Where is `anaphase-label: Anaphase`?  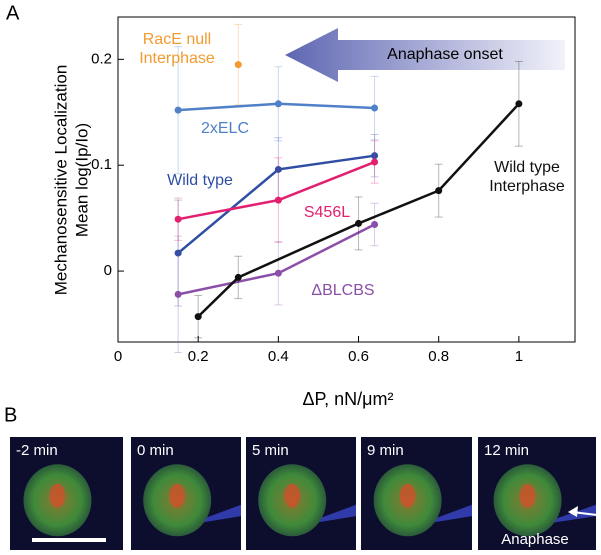 anaphase-label: Anaphase is located at coordinates (535, 539).